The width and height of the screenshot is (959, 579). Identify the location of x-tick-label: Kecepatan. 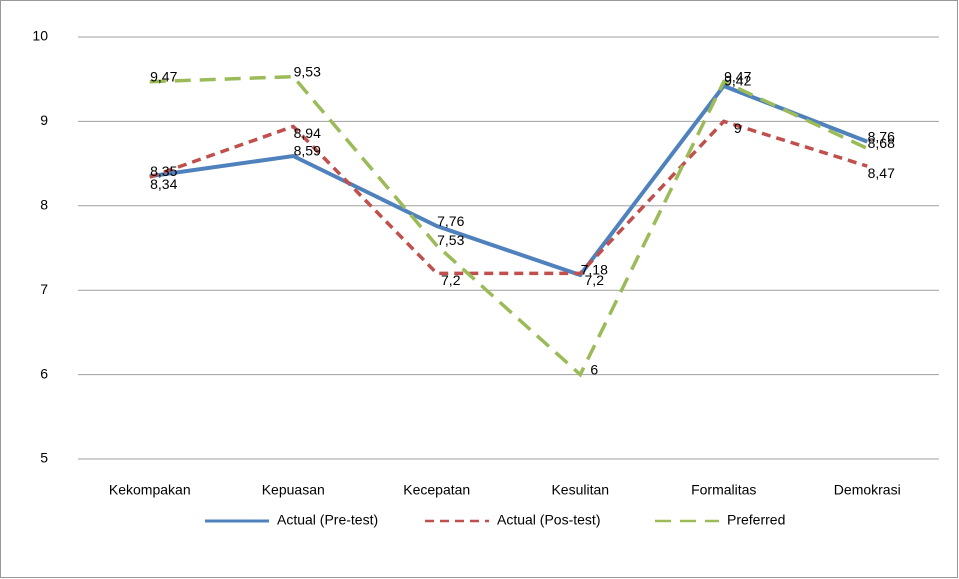
(436, 490).